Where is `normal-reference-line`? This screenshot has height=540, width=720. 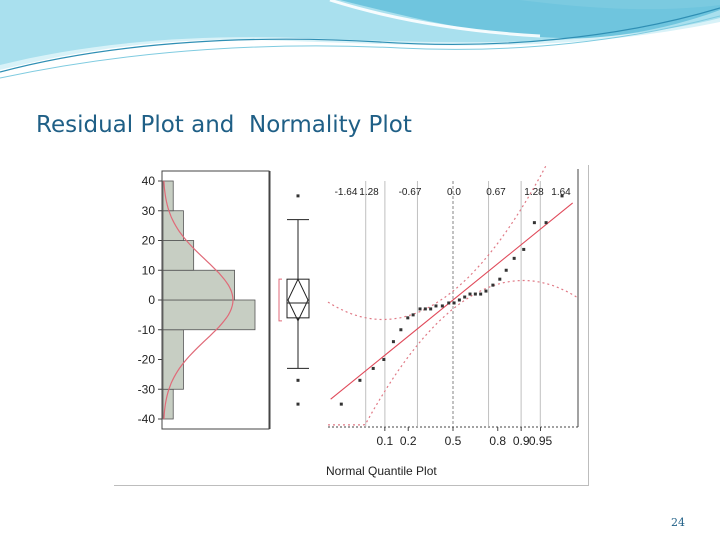 normal-reference-line is located at coordinates (452, 301).